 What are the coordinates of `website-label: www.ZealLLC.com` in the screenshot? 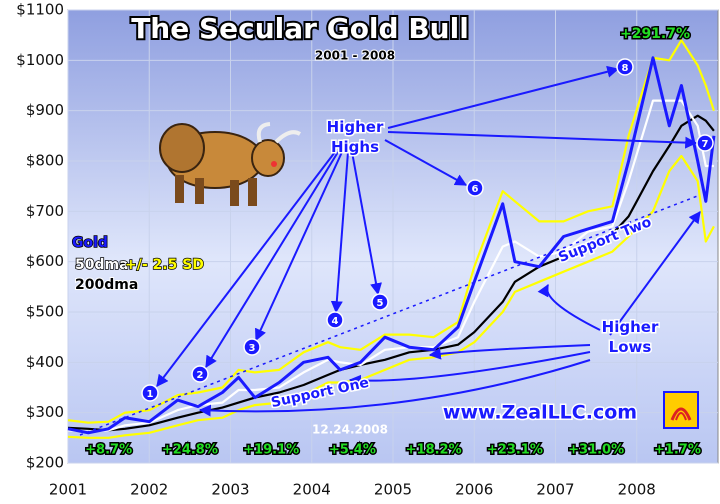 It's located at (540, 413).